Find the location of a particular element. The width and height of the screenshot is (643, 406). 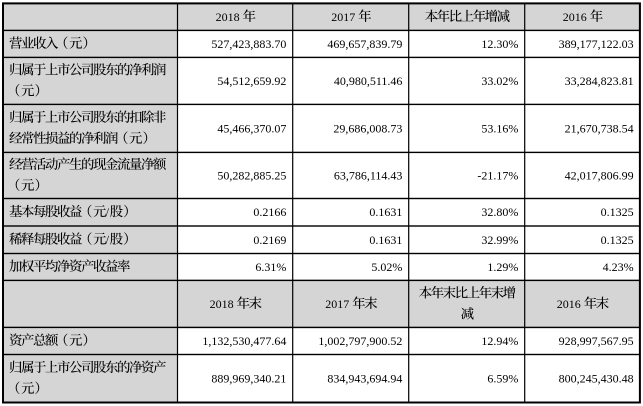

svg-text: 889,969,340.21 is located at coordinates (248, 379).